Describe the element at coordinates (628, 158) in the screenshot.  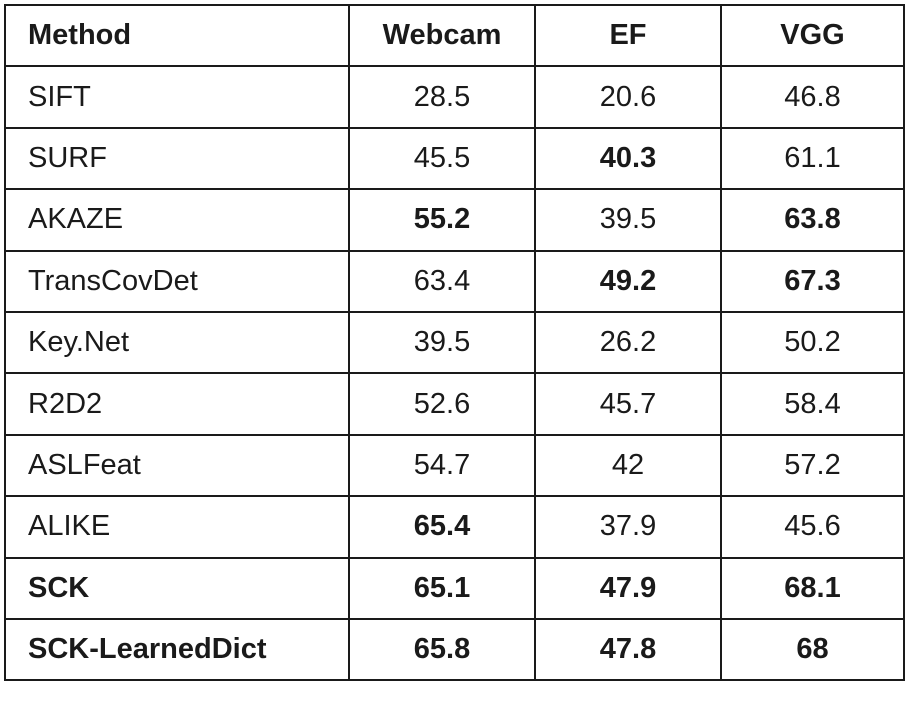
I see `cell-ef: 40.3` at that location.